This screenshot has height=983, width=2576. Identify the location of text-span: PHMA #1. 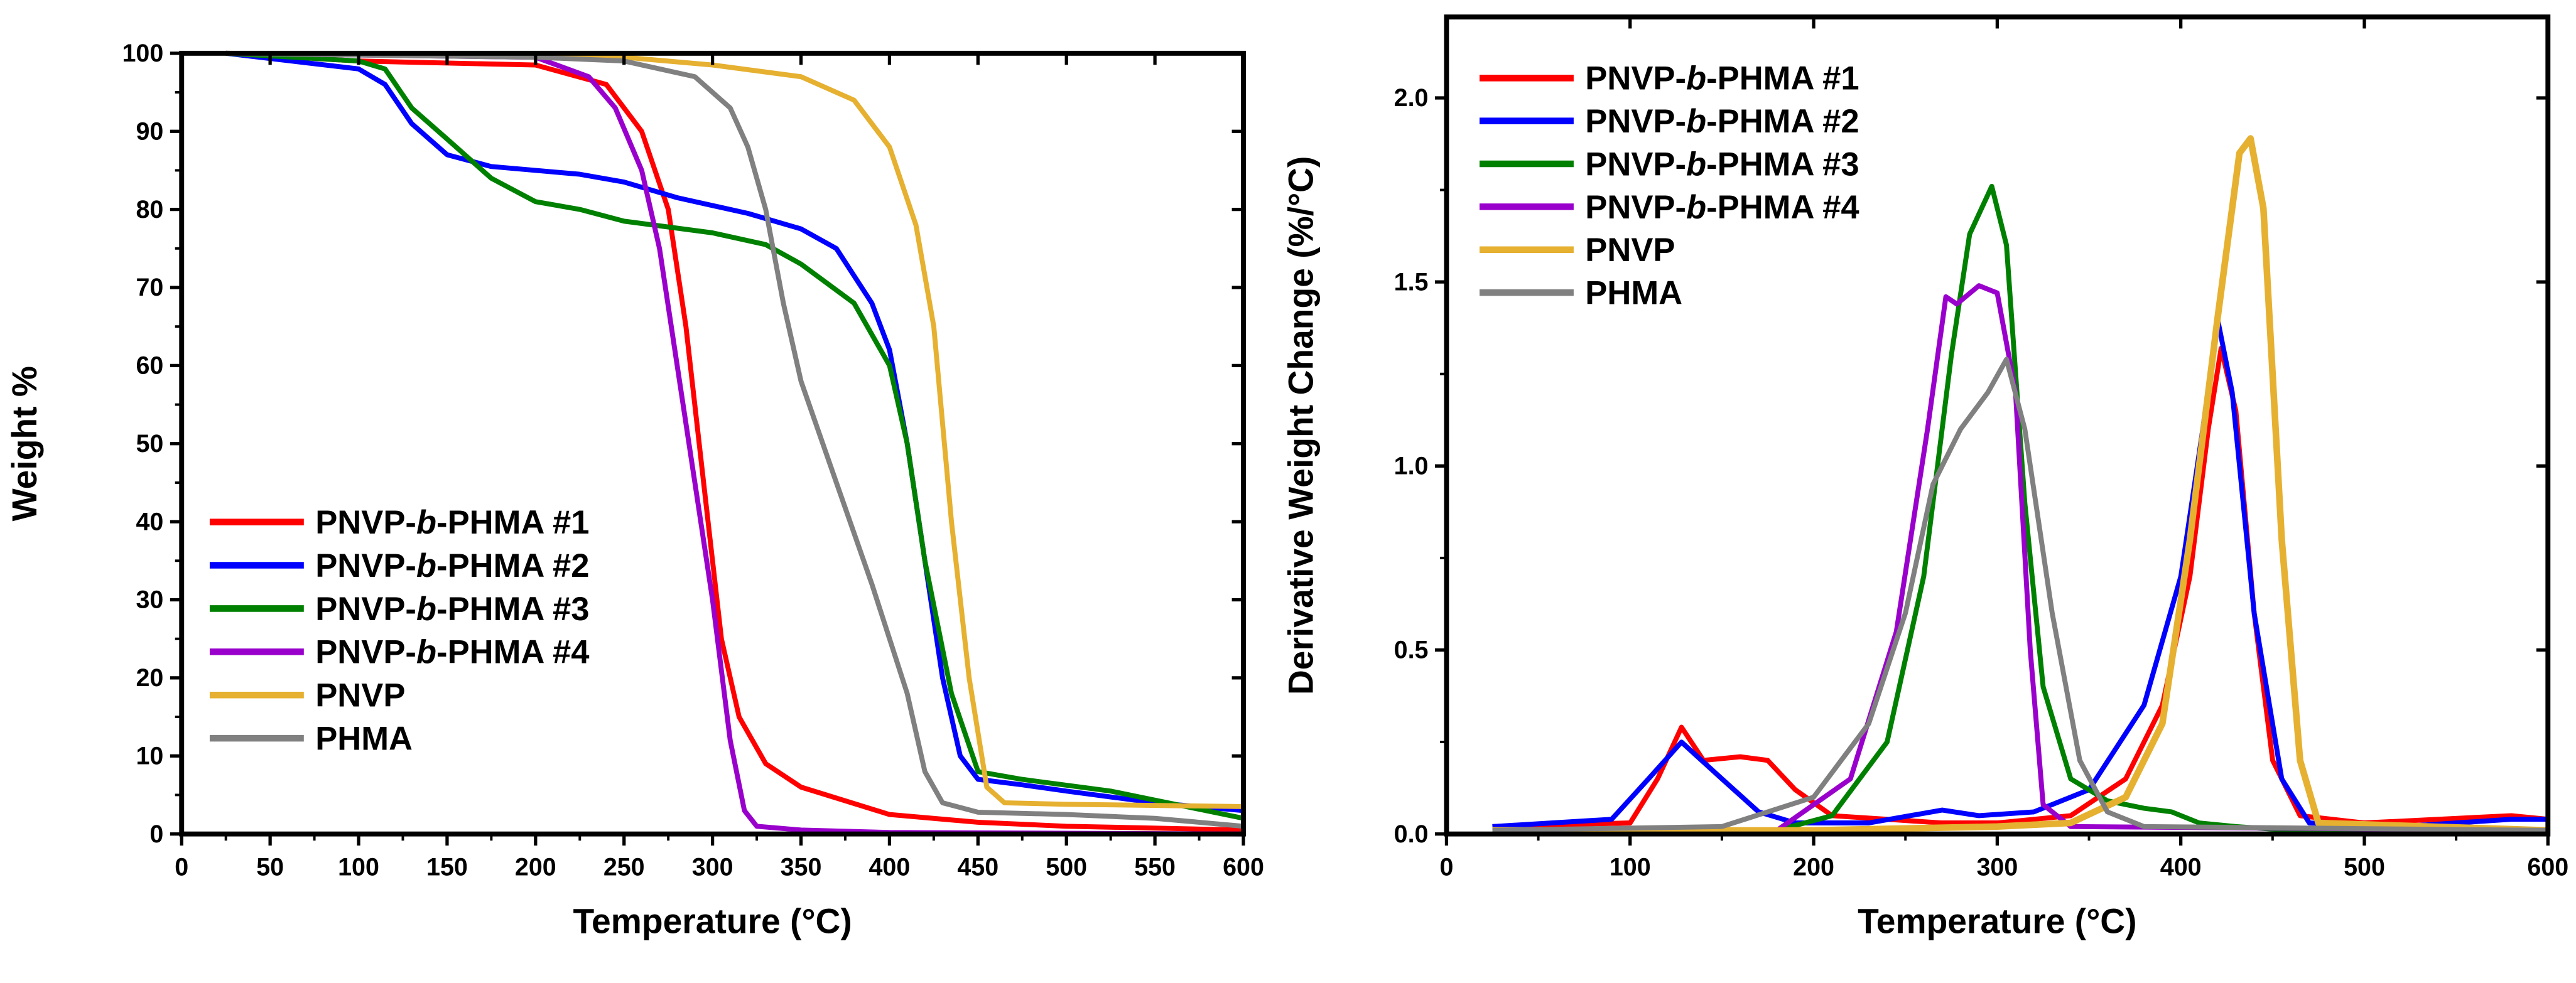
(1788, 78).